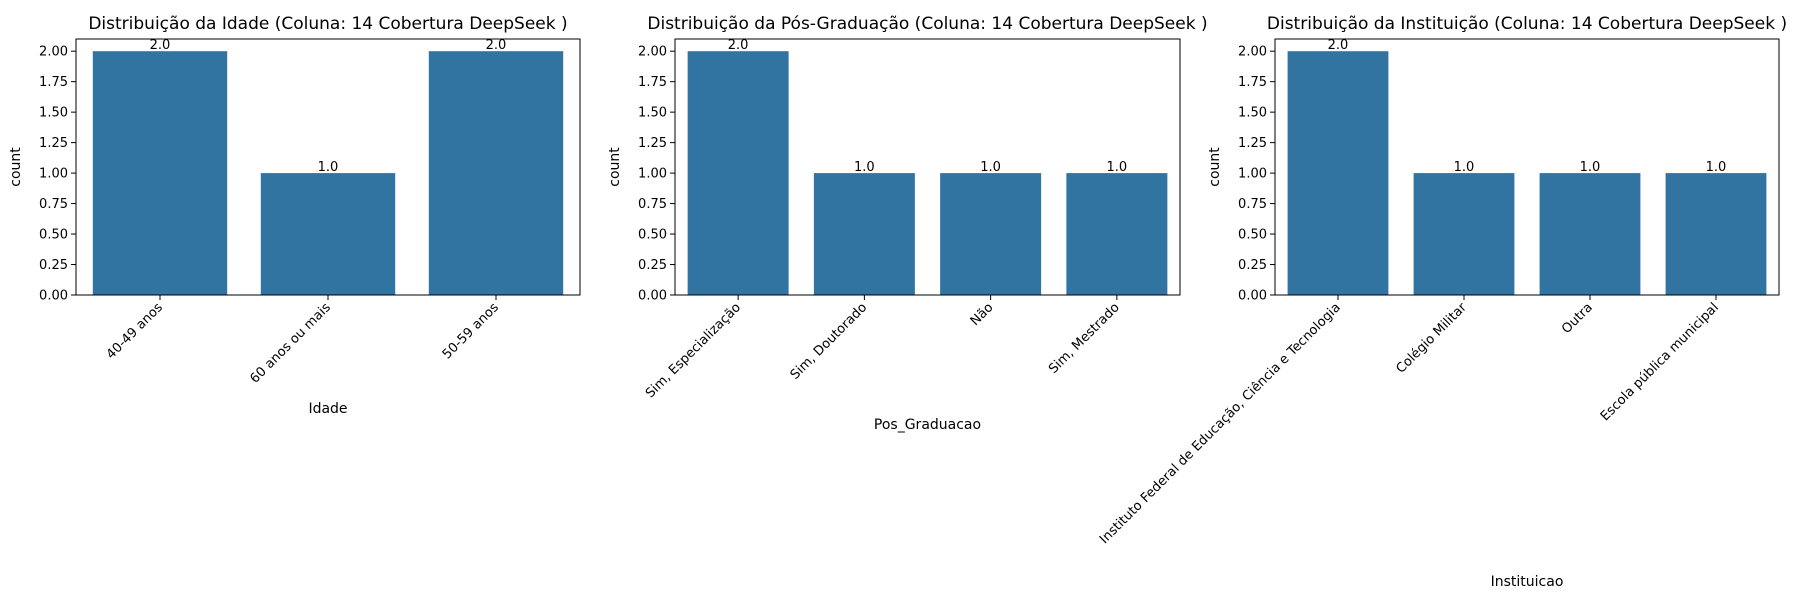 Image resolution: width=1800 pixels, height=600 pixels. I want to click on x-tick-label: Outra, so click(1577, 318).